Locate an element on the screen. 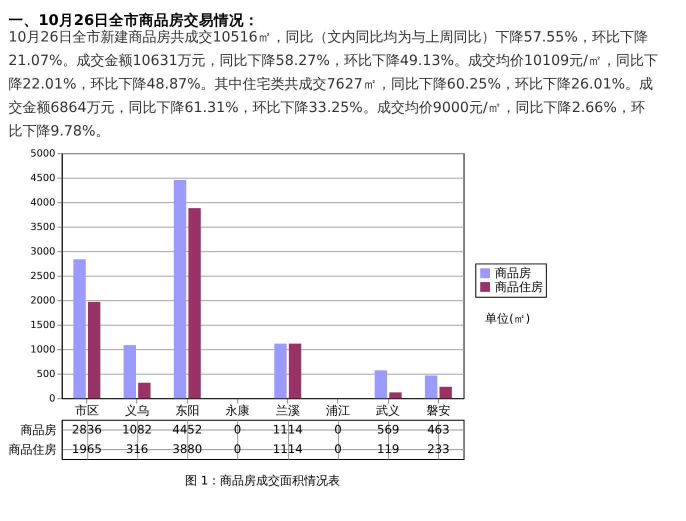  text: 商品住房 is located at coordinates (32, 449).